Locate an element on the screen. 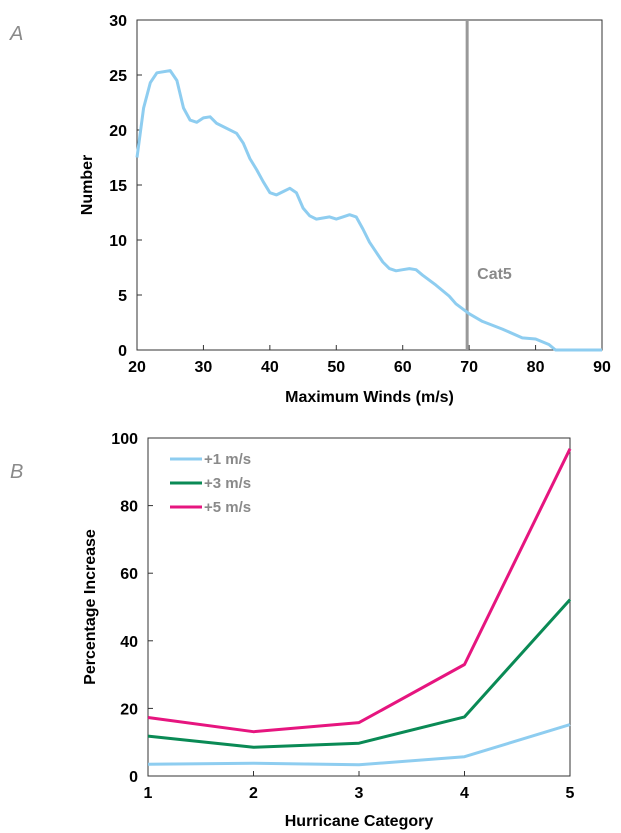 This screenshot has height=833, width=621. cat5-label: Cat5 is located at coordinates (494, 274).